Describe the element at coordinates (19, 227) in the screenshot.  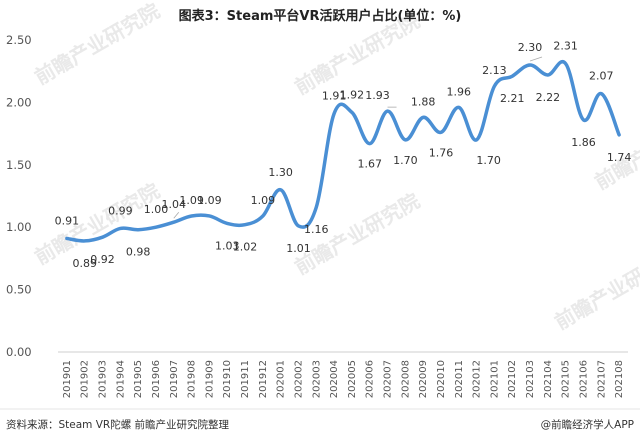
I see `y-tick-label: 1.00` at that location.